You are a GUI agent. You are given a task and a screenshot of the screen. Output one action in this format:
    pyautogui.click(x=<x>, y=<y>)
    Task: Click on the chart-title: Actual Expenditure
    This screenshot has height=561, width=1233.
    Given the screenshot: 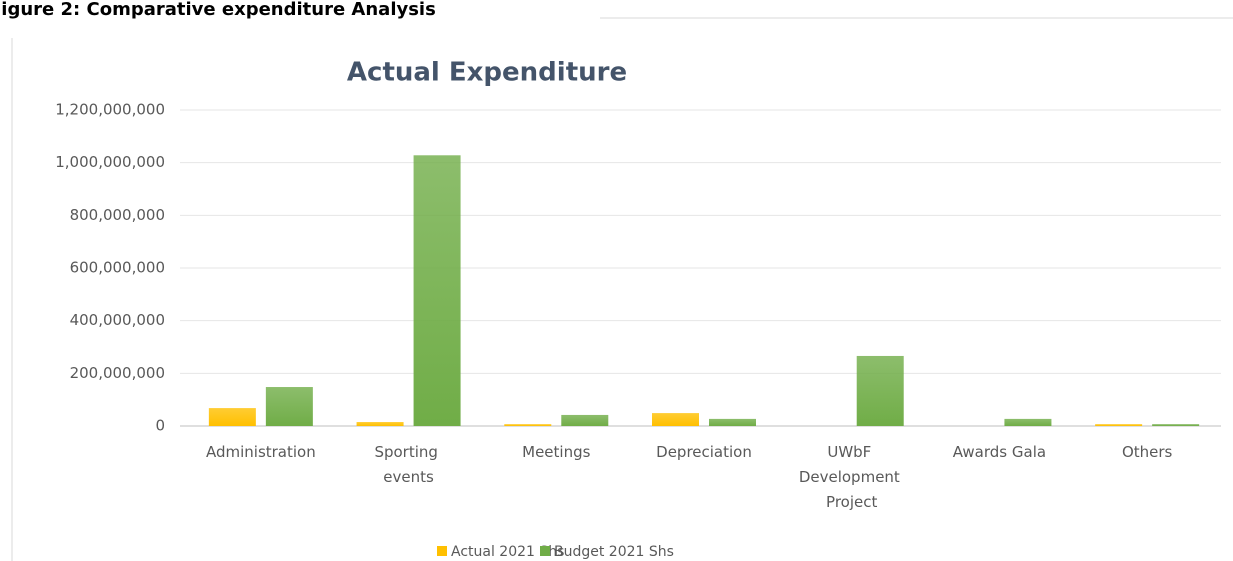 What is the action you would take?
    pyautogui.click(x=487, y=73)
    